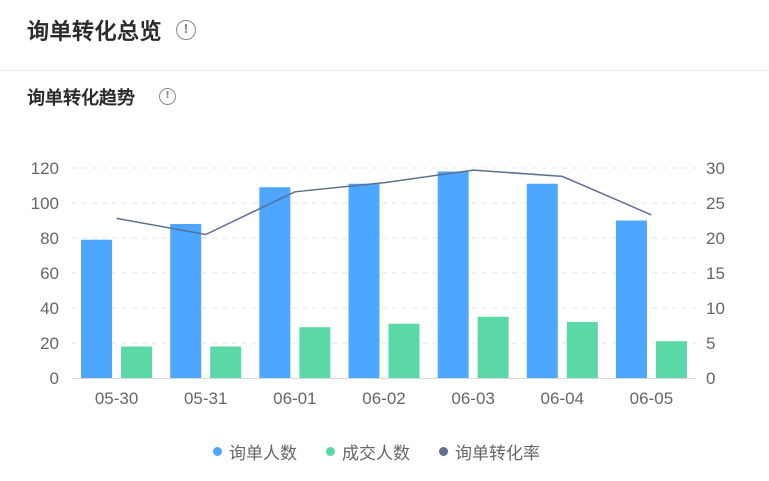 This screenshot has height=481, width=769. I want to click on y-left-tick-label: 100, so click(45, 203).